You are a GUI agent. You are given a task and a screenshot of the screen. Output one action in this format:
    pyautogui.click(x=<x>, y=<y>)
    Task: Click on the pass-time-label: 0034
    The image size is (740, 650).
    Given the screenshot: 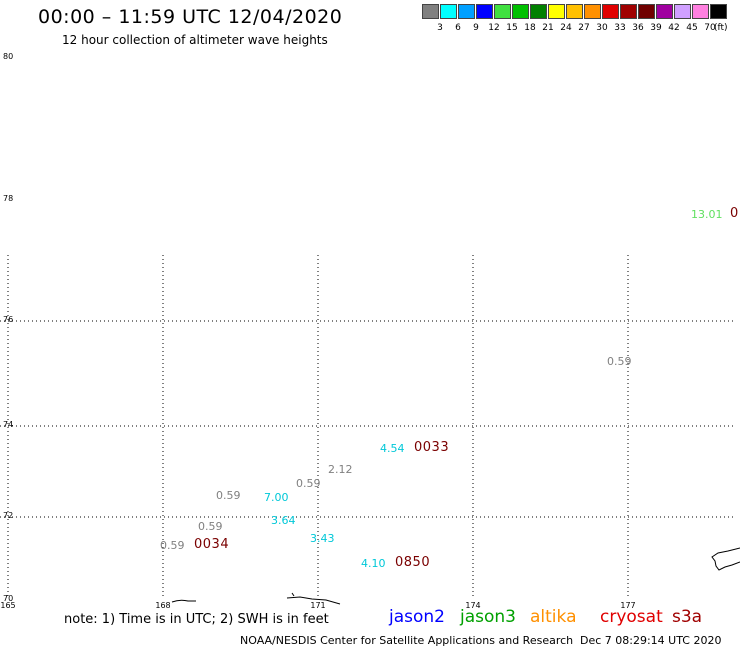 What is the action you would take?
    pyautogui.click(x=212, y=544)
    